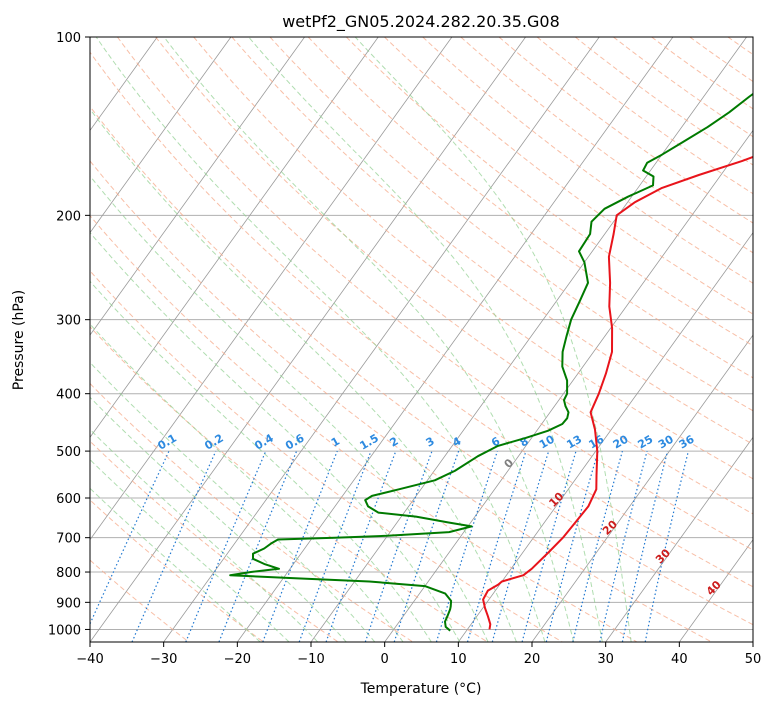 The image size is (775, 708). What do you see at coordinates (68, 38) in the screenshot?
I see `y-tick-label: 100` at bounding box center [68, 38].